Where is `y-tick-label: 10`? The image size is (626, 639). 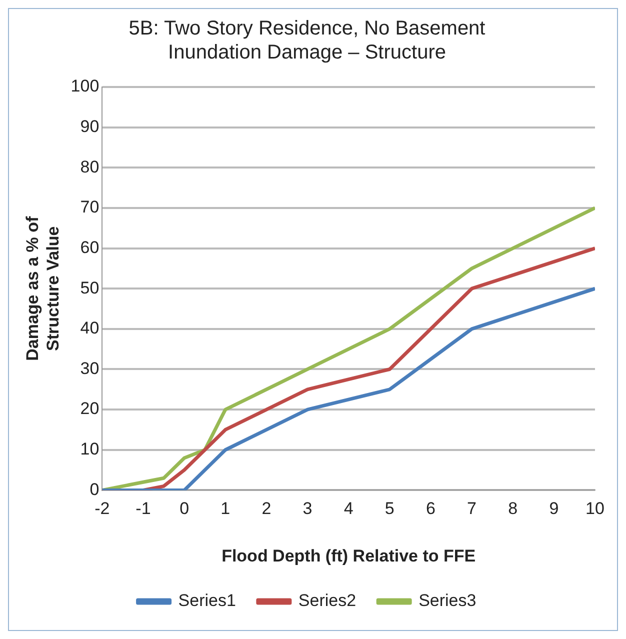 y-tick-label: 10 is located at coordinates (90, 449).